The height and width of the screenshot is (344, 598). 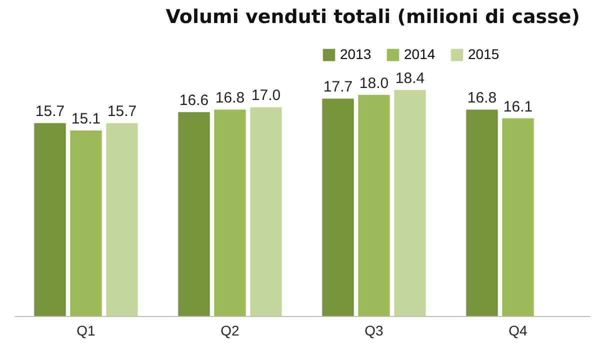 What do you see at coordinates (374, 83) in the screenshot?
I see `data-label: 18.0` at bounding box center [374, 83].